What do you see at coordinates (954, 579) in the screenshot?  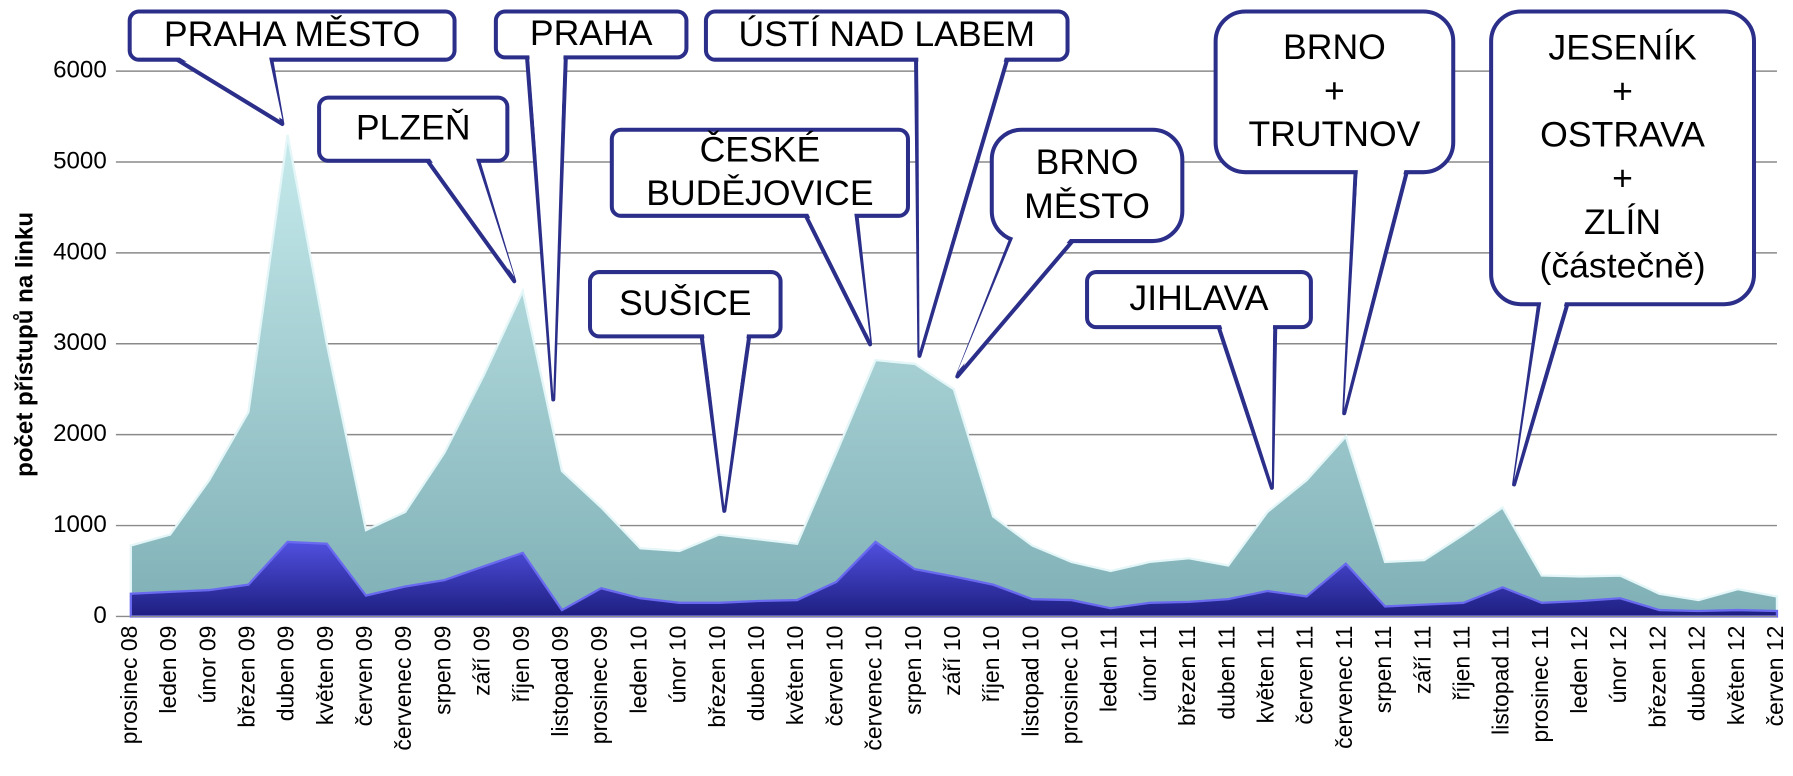 I see `area` at bounding box center [954, 579].